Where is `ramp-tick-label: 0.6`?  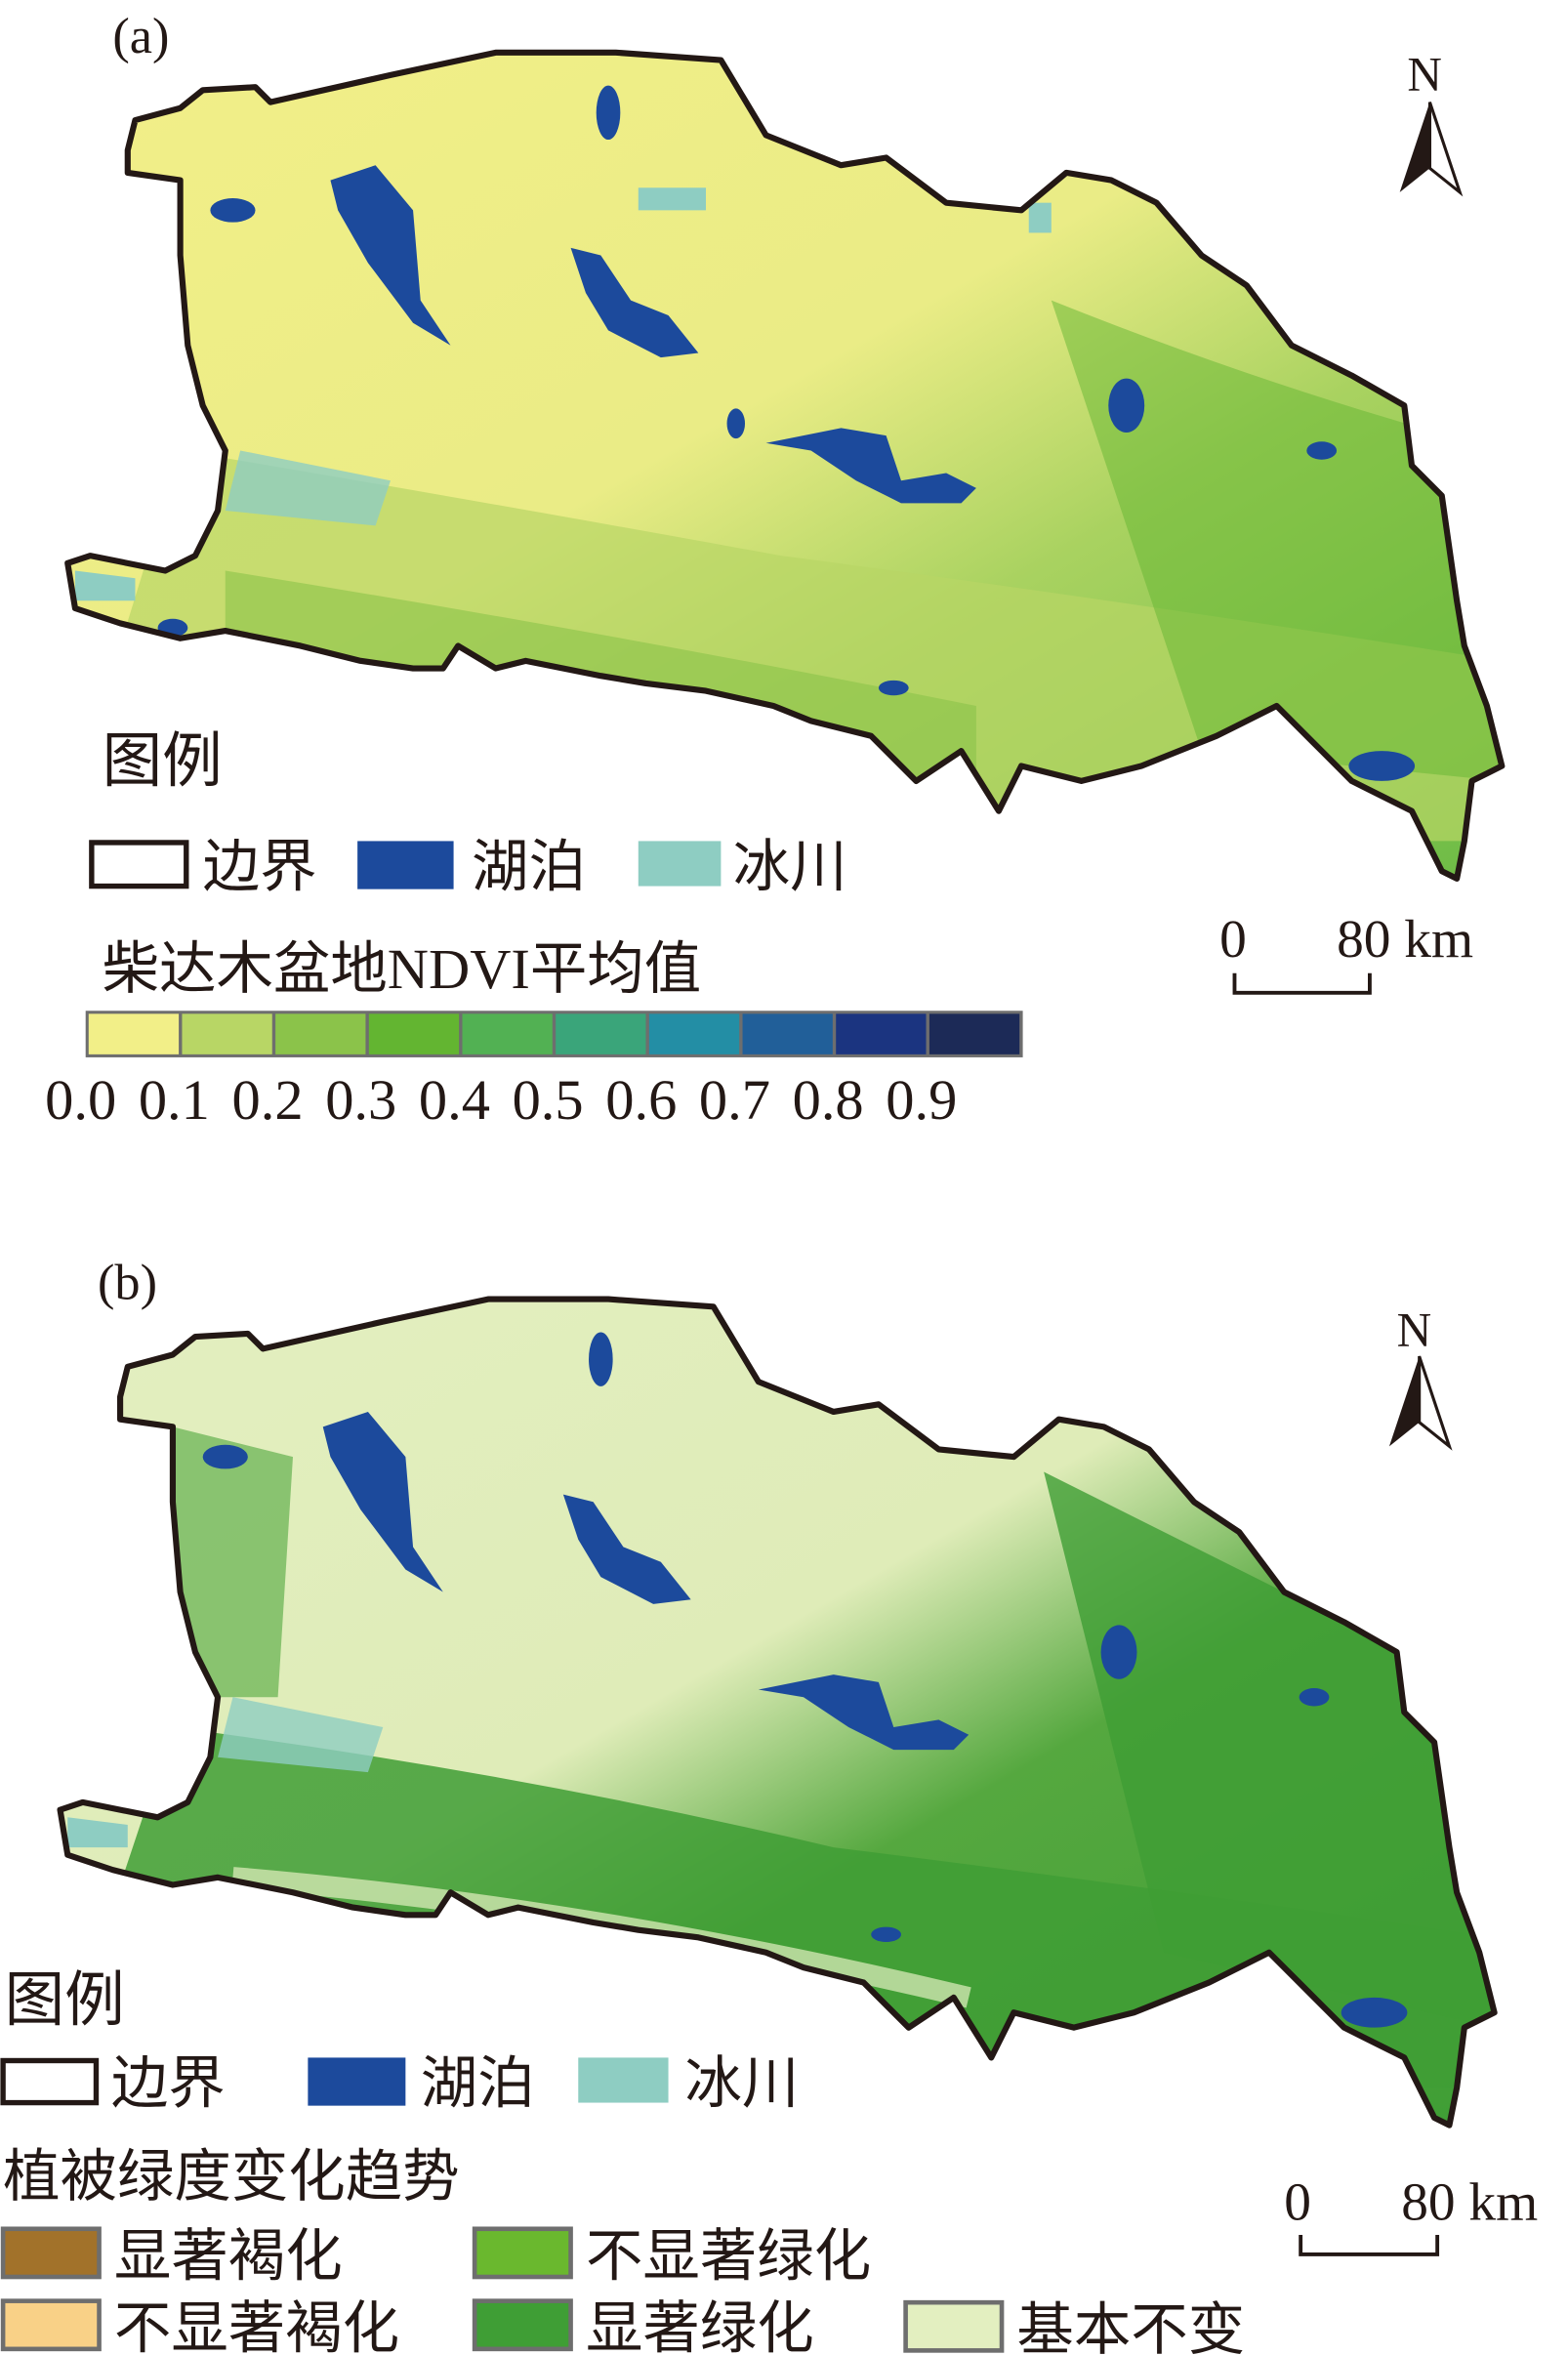
ramp-tick-label: 0.6 is located at coordinates (641, 1100).